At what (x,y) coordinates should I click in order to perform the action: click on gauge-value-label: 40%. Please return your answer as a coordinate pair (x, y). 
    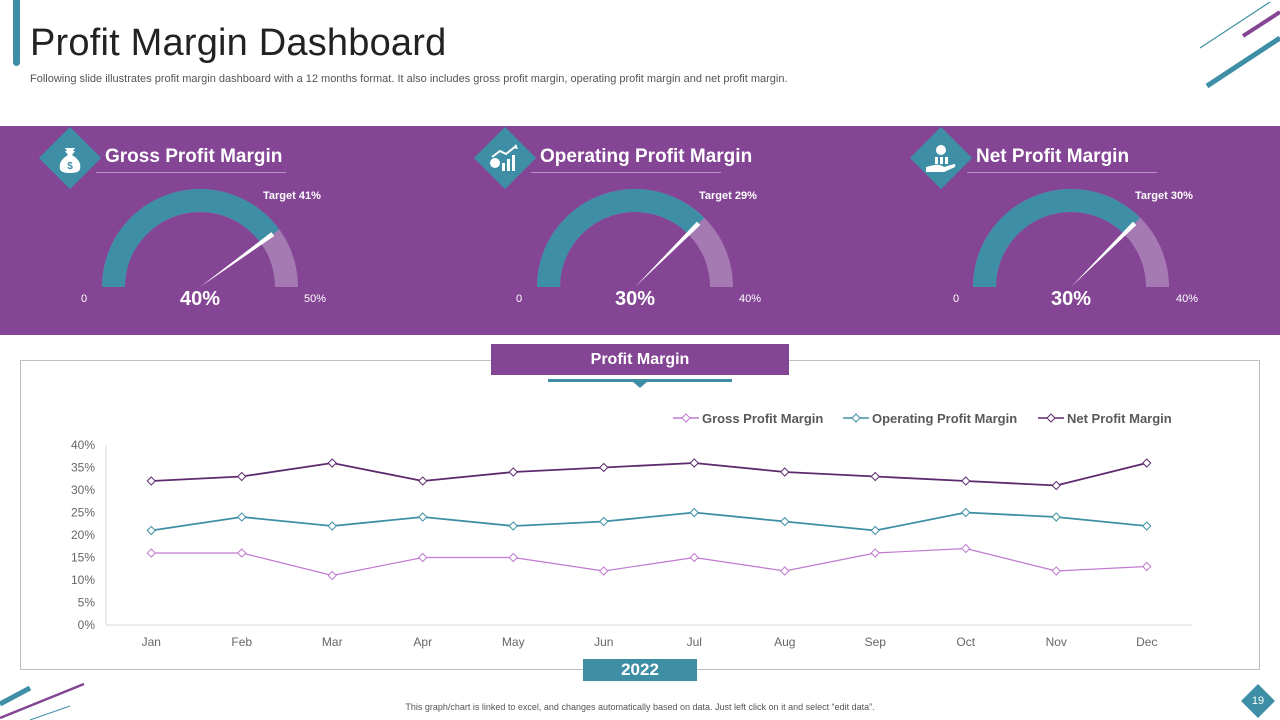
    Looking at the image, I should click on (200, 299).